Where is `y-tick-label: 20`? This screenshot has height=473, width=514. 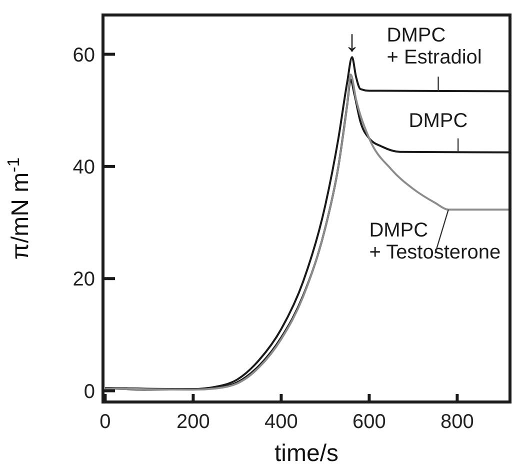
y-tick-label: 20 is located at coordinates (83, 279).